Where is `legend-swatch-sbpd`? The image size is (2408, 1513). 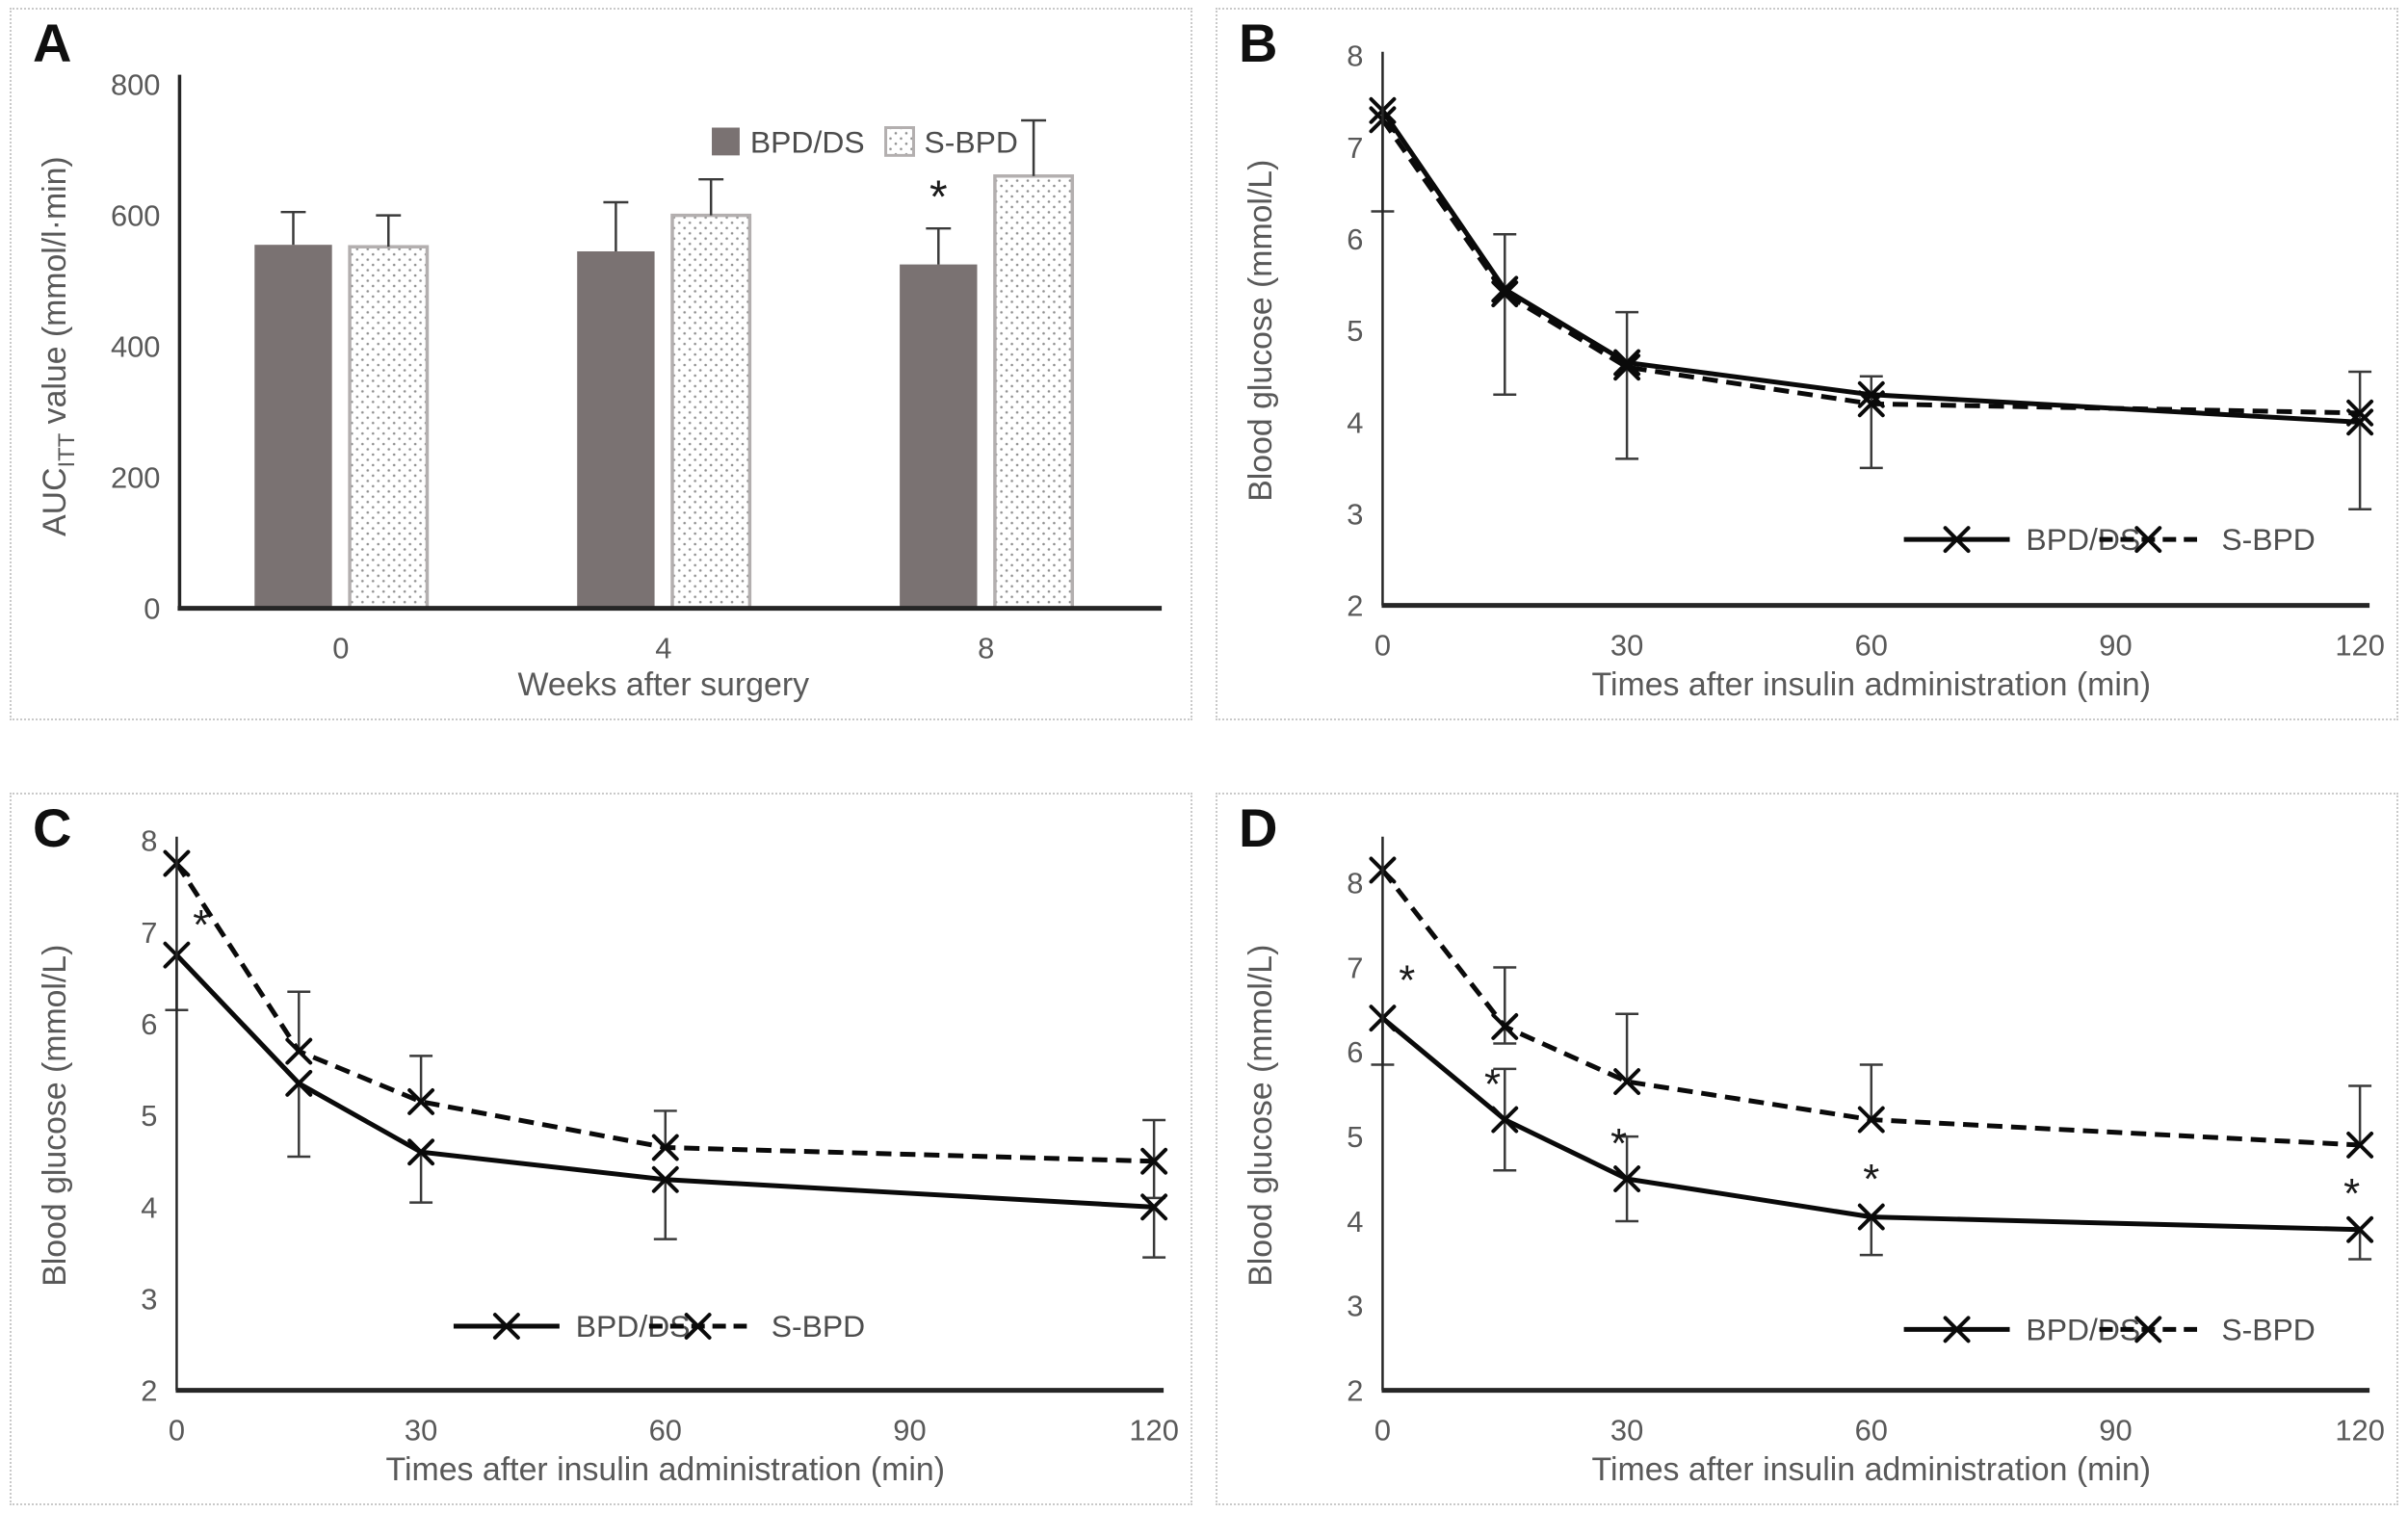 legend-swatch-sbpd is located at coordinates (899, 141).